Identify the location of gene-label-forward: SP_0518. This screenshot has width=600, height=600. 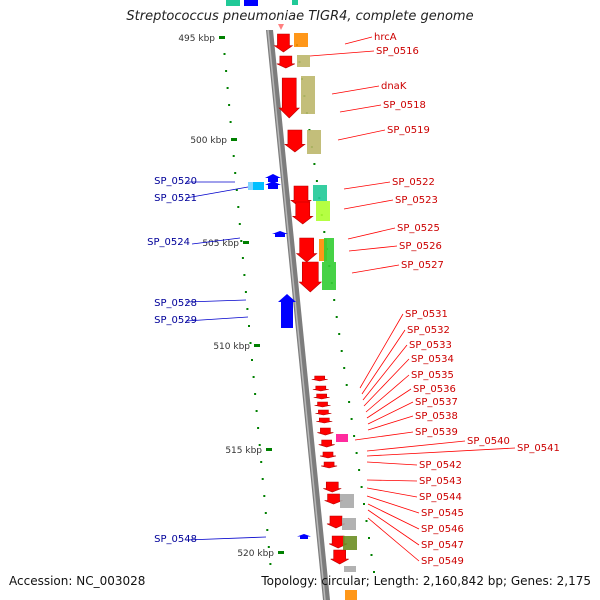
(404, 105).